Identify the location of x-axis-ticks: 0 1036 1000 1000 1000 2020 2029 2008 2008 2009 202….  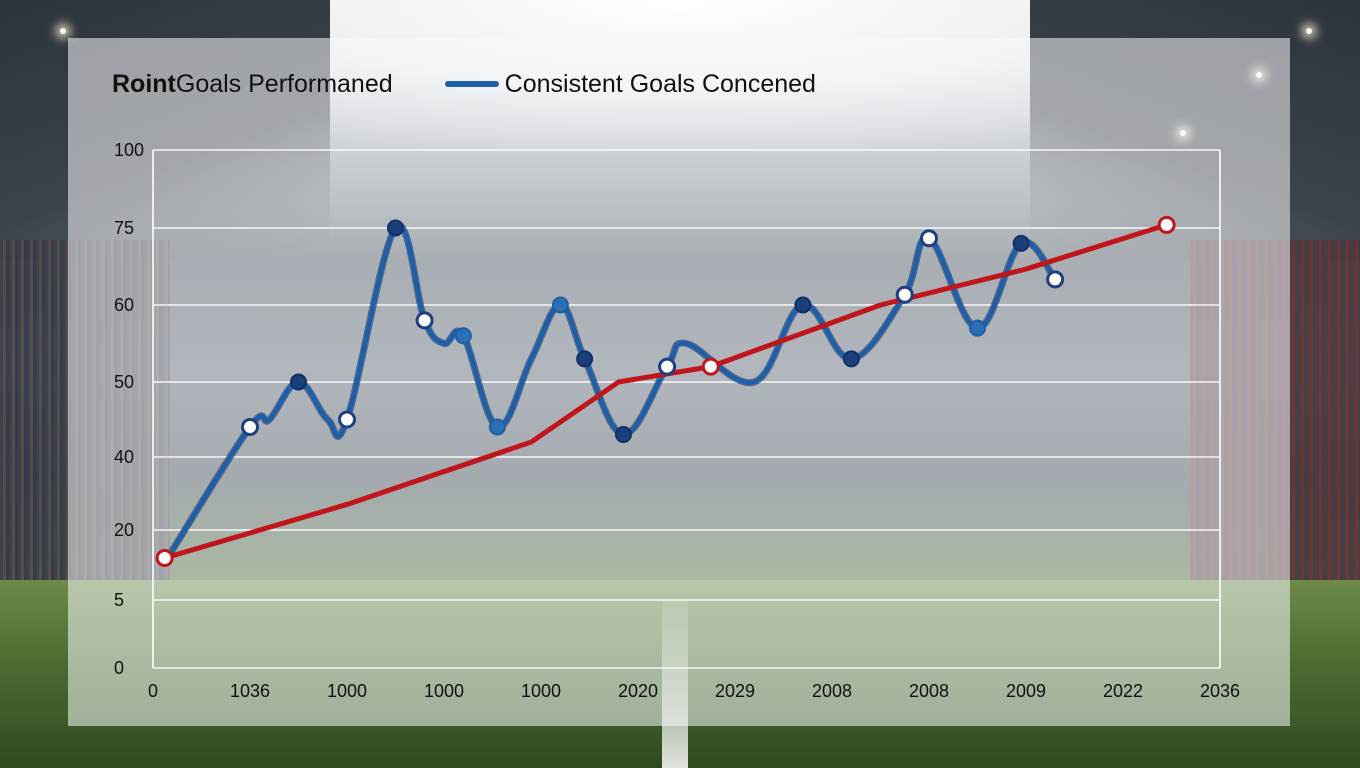
(694, 691).